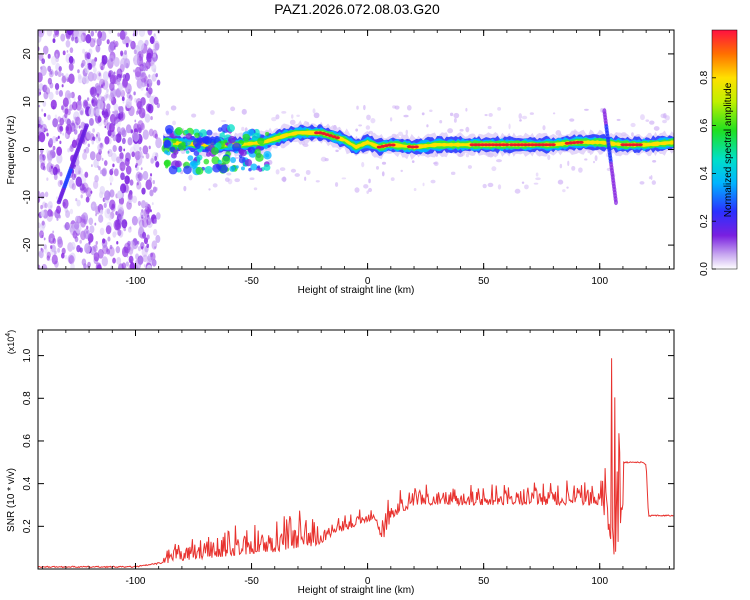 The width and height of the screenshot is (750, 600). Describe the element at coordinates (356, 590) in the screenshot. I see `bottom-xaxis-label: Height of straight line (km)` at that location.